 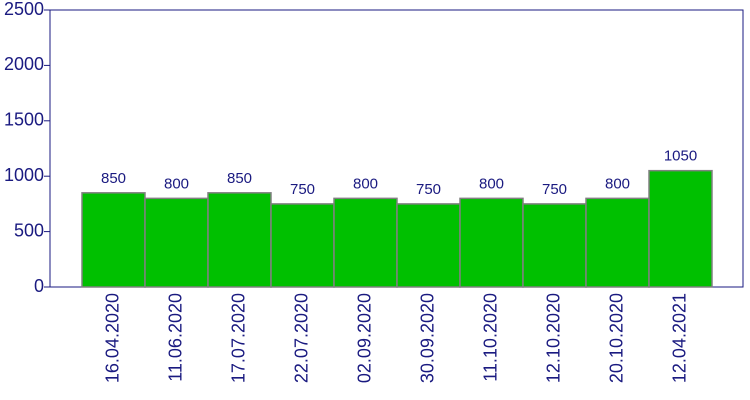 What do you see at coordinates (39, 286) in the screenshot?
I see `y-tick-label: 0` at bounding box center [39, 286].